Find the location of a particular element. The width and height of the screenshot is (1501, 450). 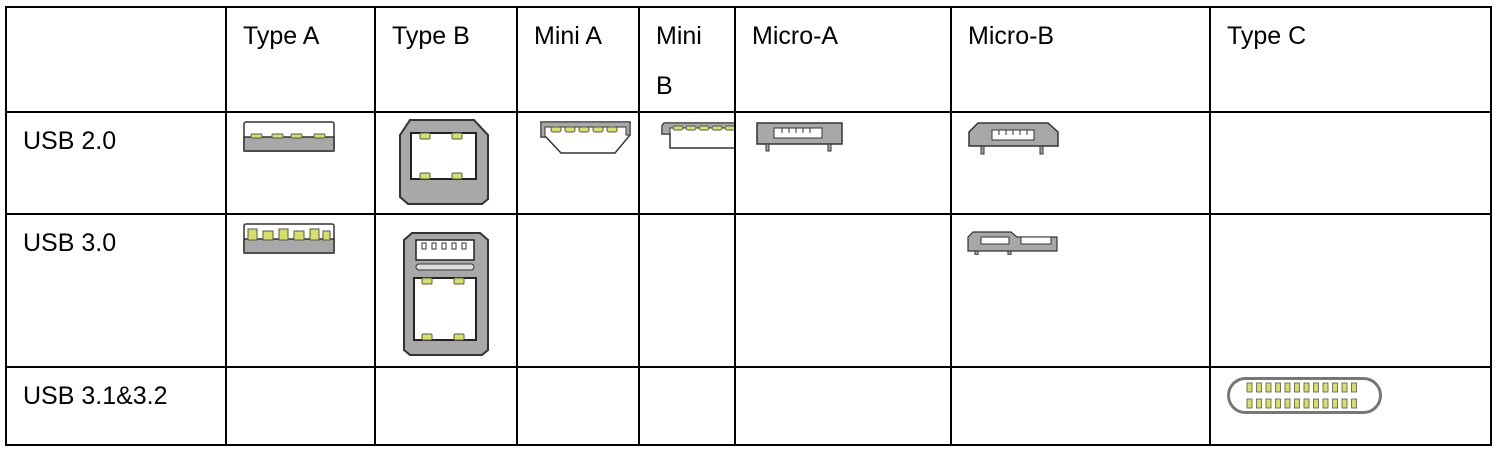

usb2-mini-b-cell is located at coordinates (687, 163).